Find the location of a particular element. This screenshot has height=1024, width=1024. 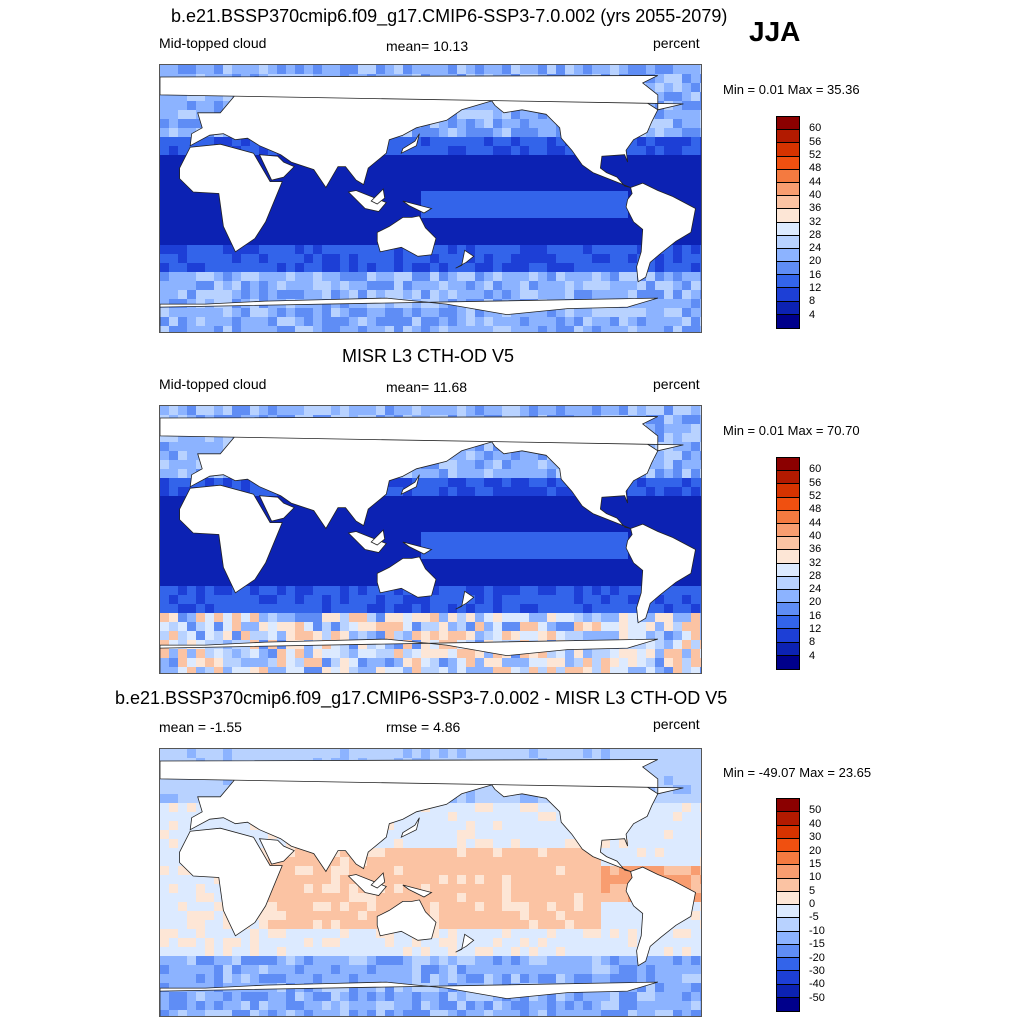

colorbar-tick-label: -40 is located at coordinates (817, 984).